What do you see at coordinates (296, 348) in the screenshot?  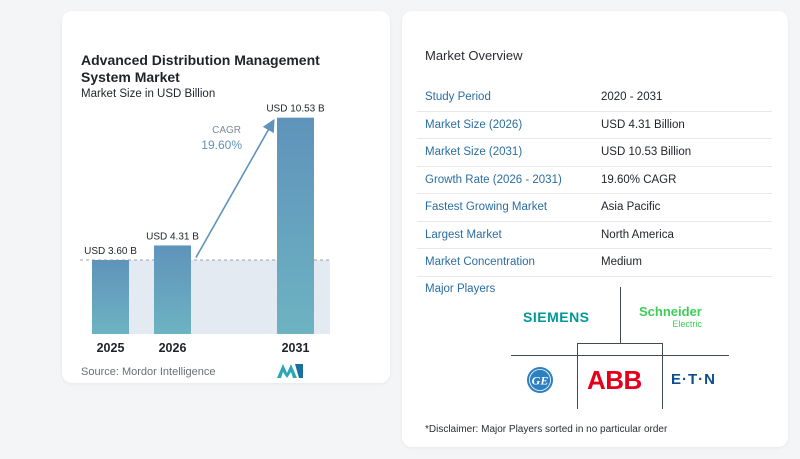 I see `x-tick-label: 2031` at bounding box center [296, 348].